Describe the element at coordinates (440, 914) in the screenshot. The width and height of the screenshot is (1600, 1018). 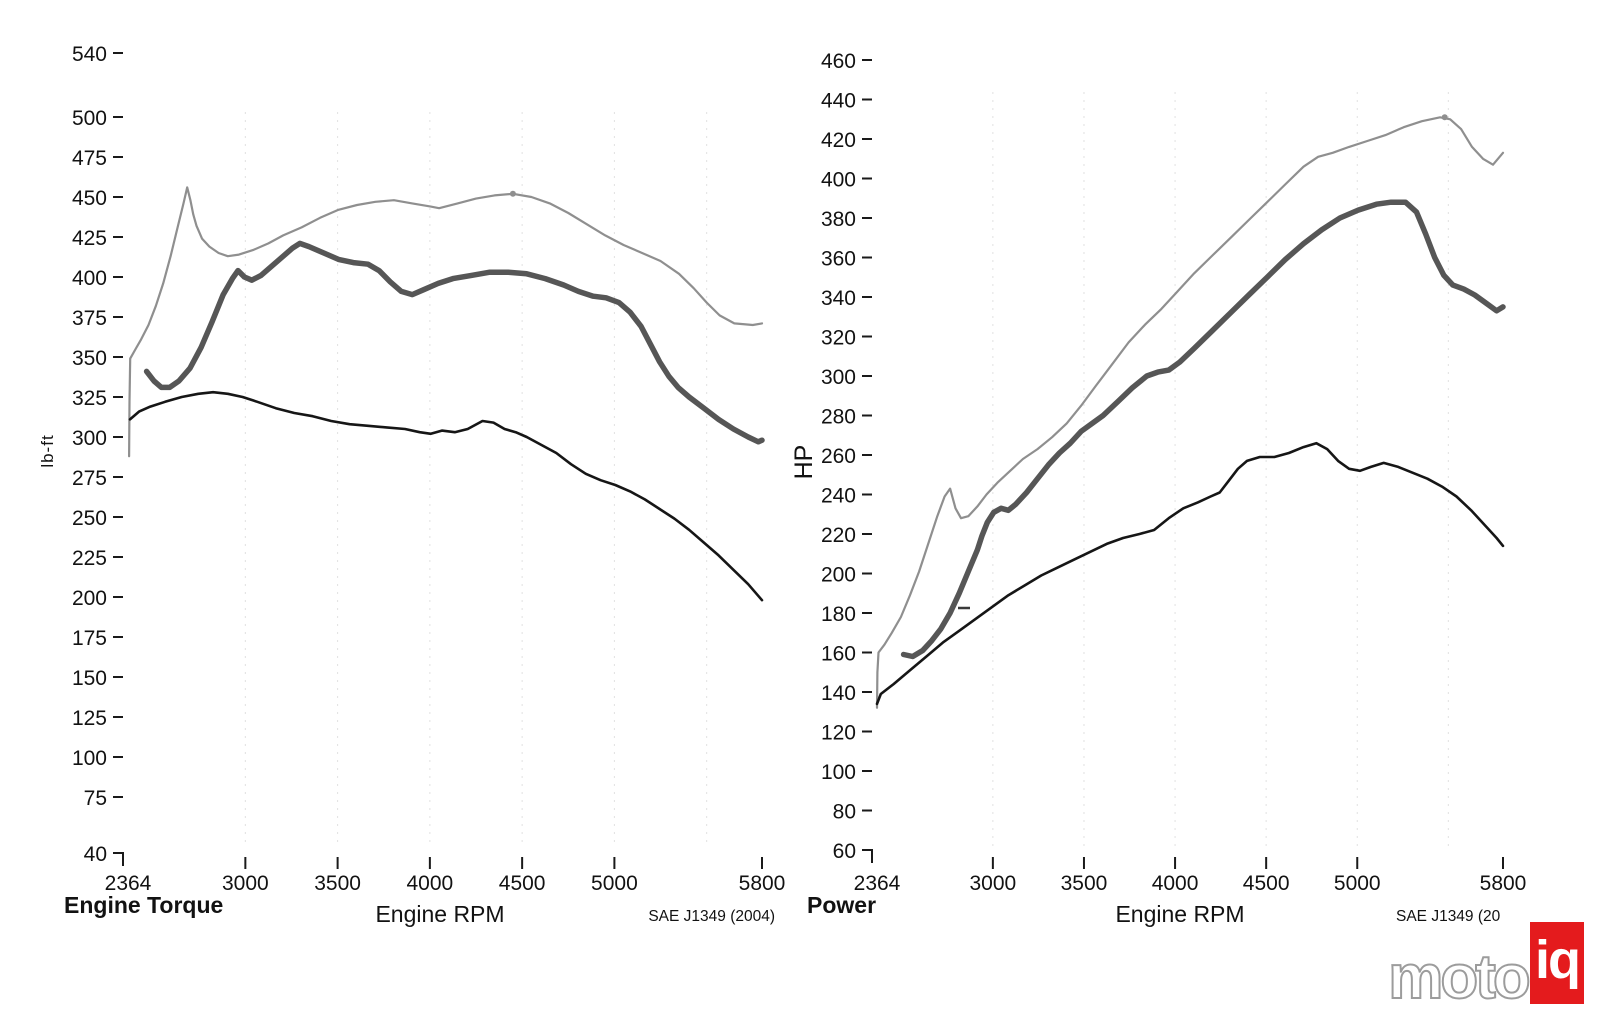
I see `left-x-axis-label: Engine RPM` at that location.